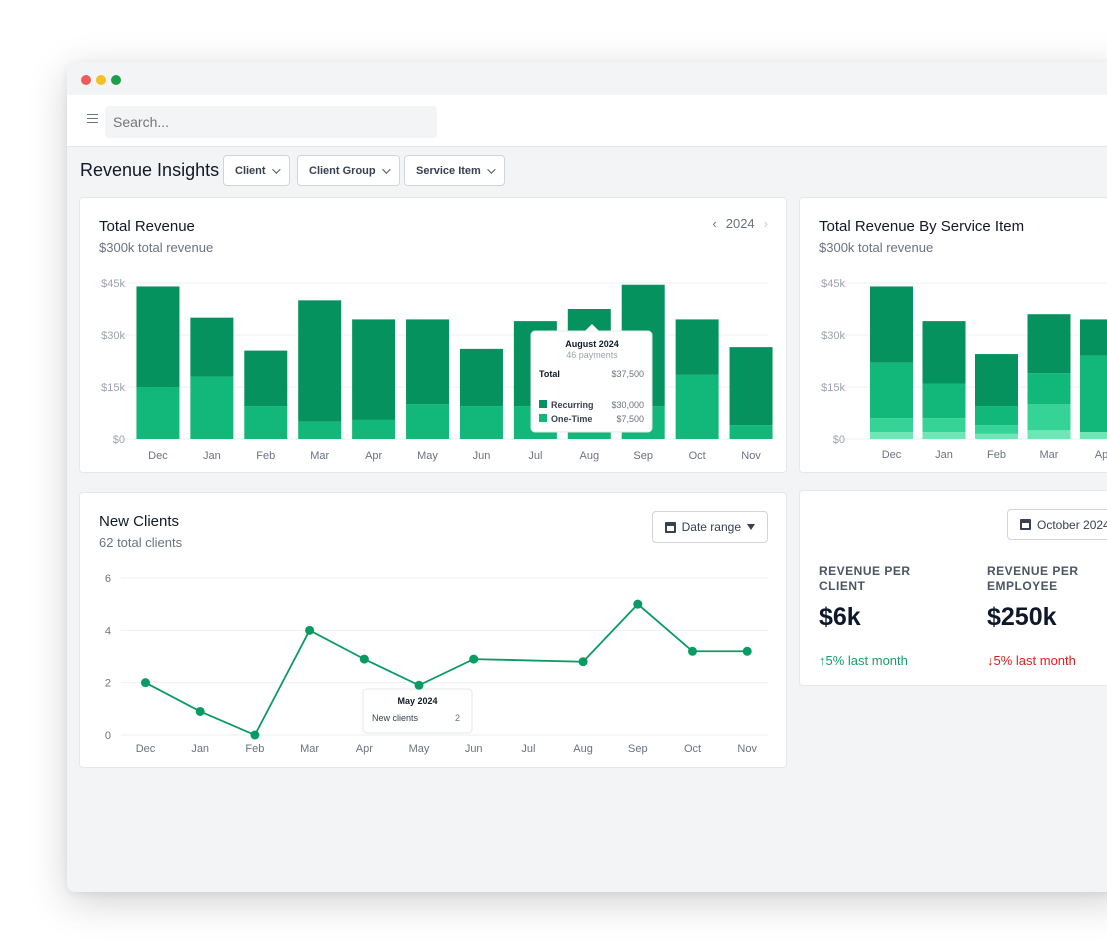 This screenshot has height=951, width=1107. What do you see at coordinates (863, 660) in the screenshot?
I see `revenue-per-client-change: ↑5% last month` at bounding box center [863, 660].